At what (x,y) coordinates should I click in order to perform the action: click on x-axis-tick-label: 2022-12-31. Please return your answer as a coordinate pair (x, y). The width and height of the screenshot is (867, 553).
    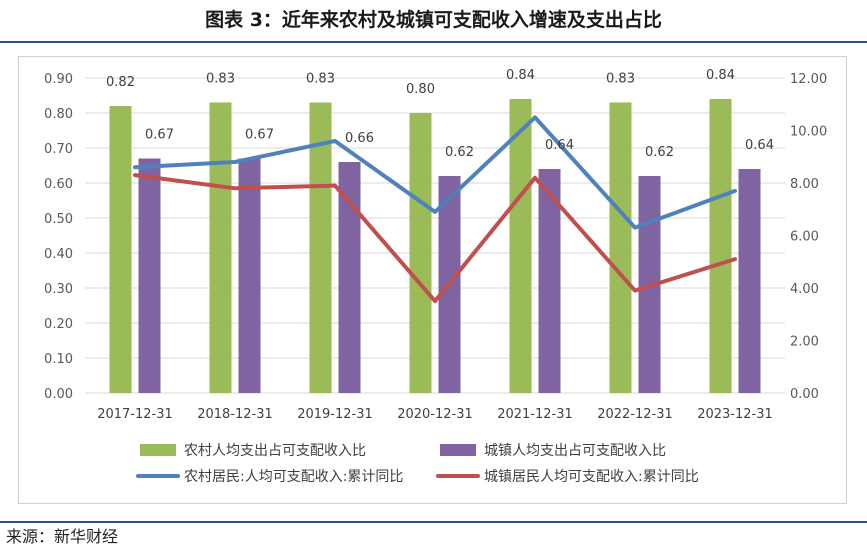
    Looking at the image, I should click on (635, 414).